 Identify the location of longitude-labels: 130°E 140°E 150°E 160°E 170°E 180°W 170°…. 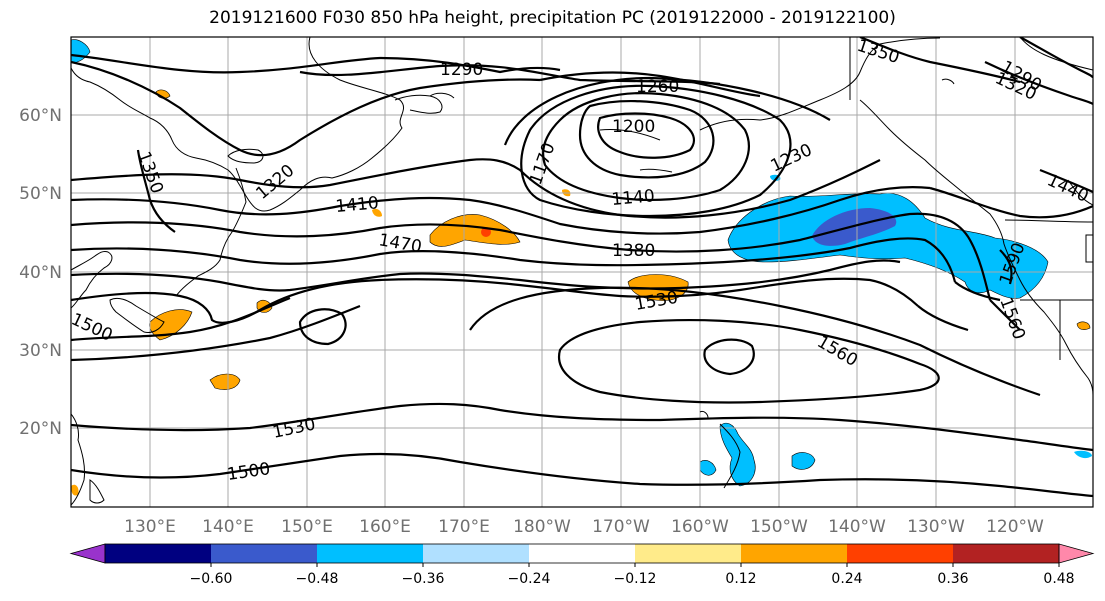
(584, 527).